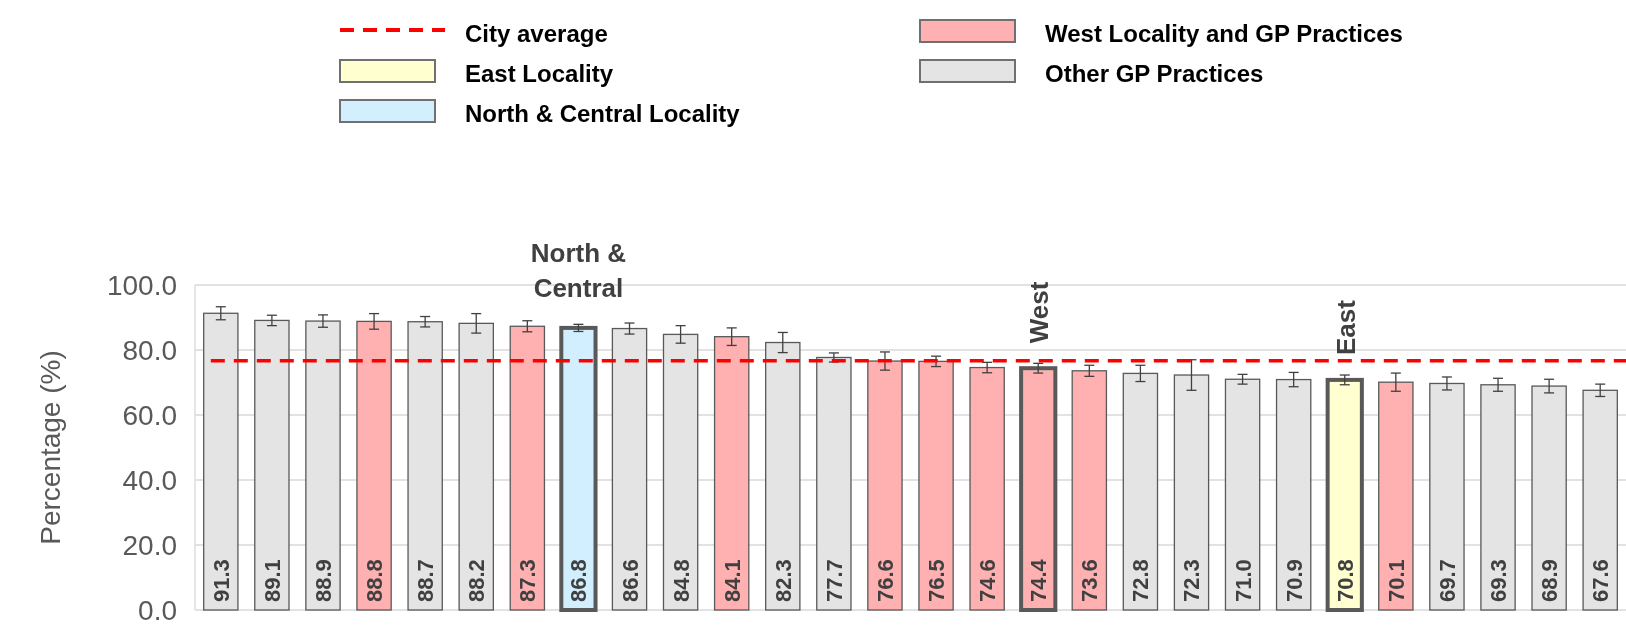 Image resolution: width=1626 pixels, height=630 pixels. Describe the element at coordinates (1039, 580) in the screenshot. I see `data-label: 74.4` at that location.